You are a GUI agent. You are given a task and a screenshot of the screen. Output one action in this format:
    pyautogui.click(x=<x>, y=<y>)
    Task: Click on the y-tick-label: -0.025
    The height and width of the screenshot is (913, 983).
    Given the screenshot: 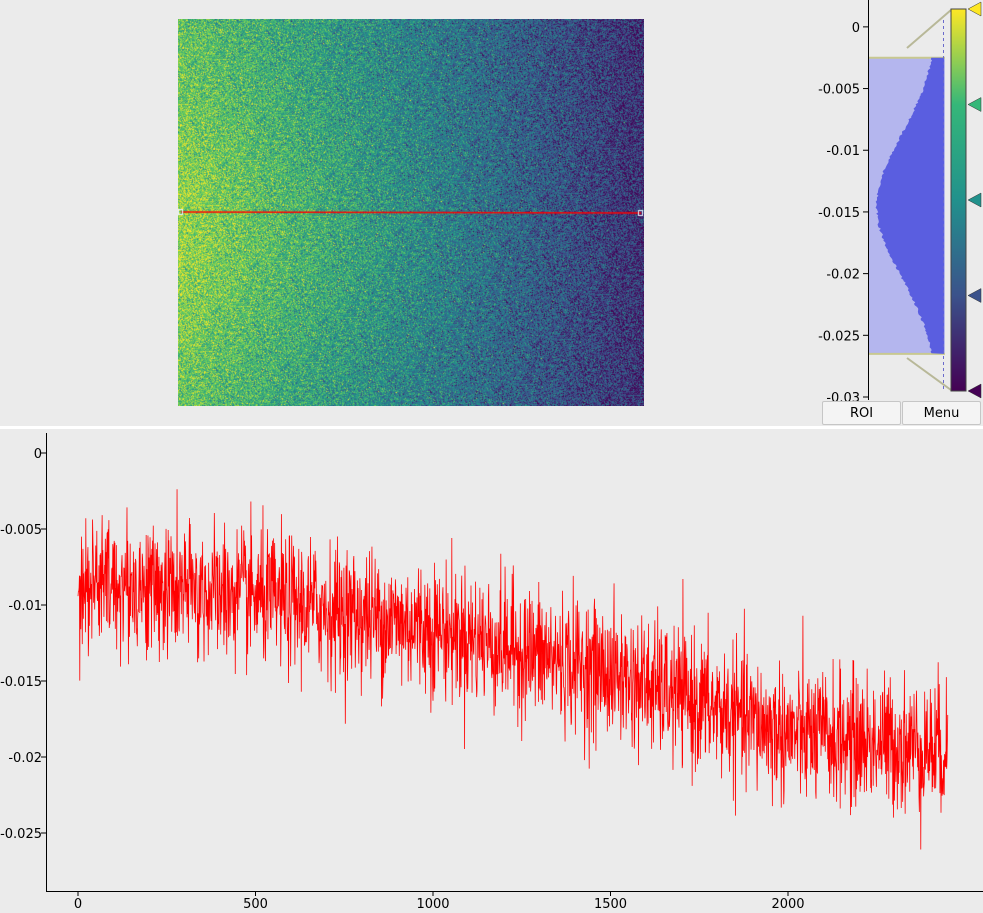 What is the action you would take?
    pyautogui.click(x=21, y=834)
    